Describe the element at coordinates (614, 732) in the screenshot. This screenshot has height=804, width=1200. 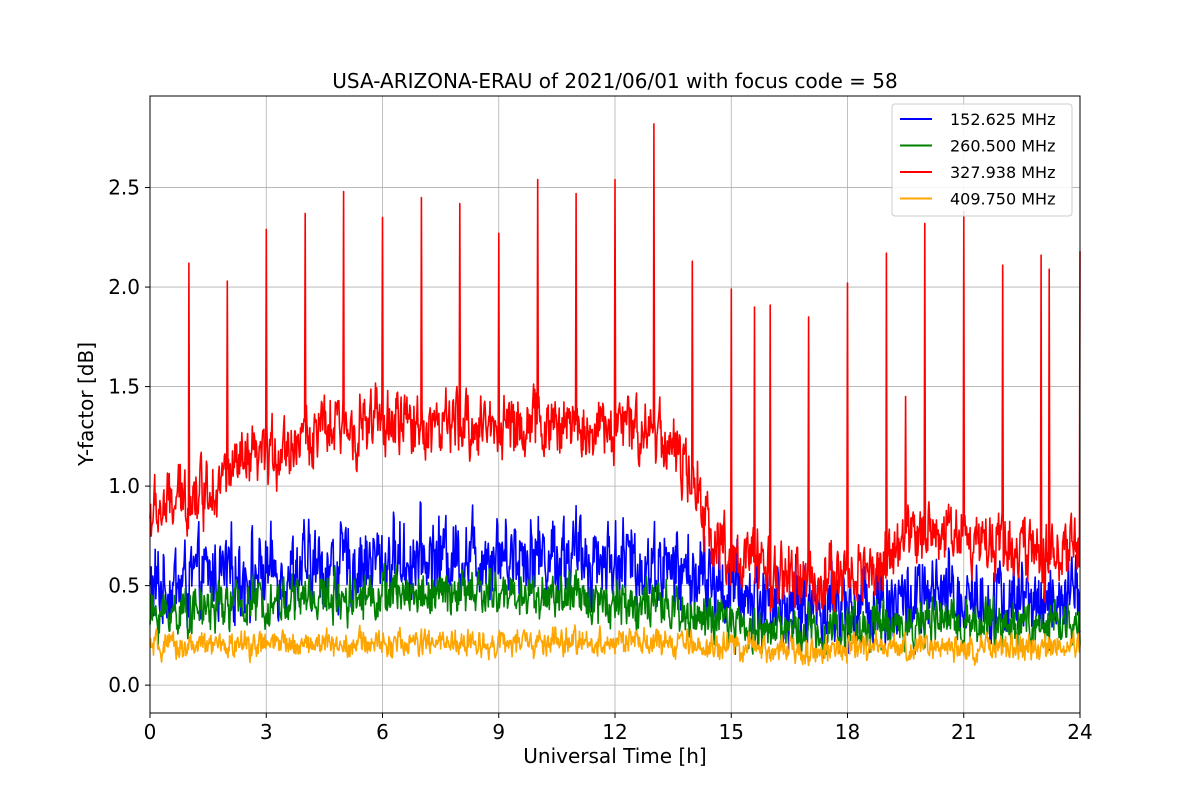
I see `x-tick-label-4: 12` at that location.